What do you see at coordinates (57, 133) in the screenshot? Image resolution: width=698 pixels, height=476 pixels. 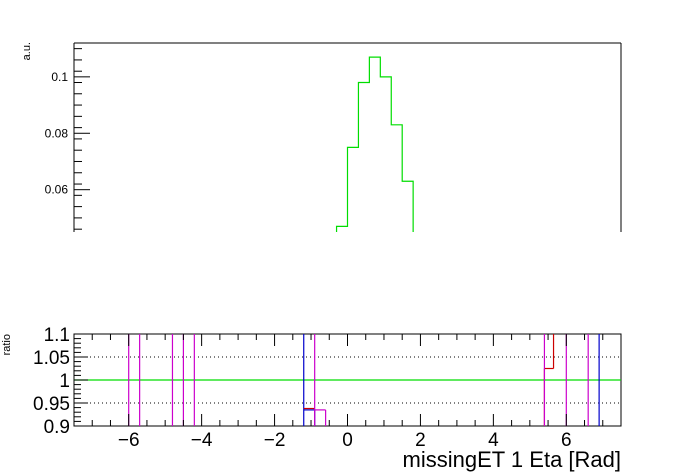 I see `top-y-tick-label: 0.08` at bounding box center [57, 133].